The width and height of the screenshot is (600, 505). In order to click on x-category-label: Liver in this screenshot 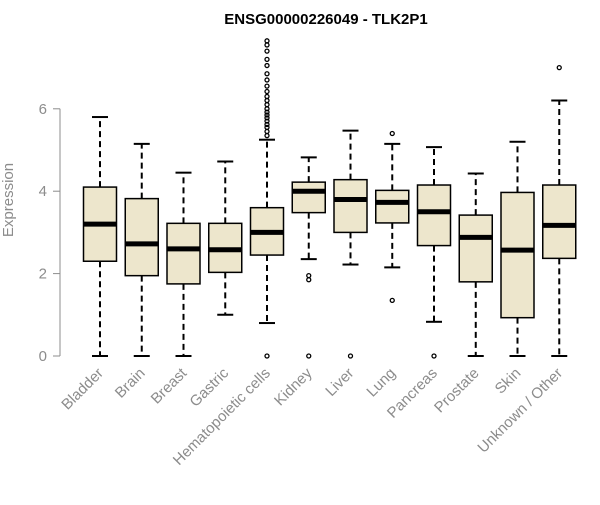, I will do `click(339, 382)`.